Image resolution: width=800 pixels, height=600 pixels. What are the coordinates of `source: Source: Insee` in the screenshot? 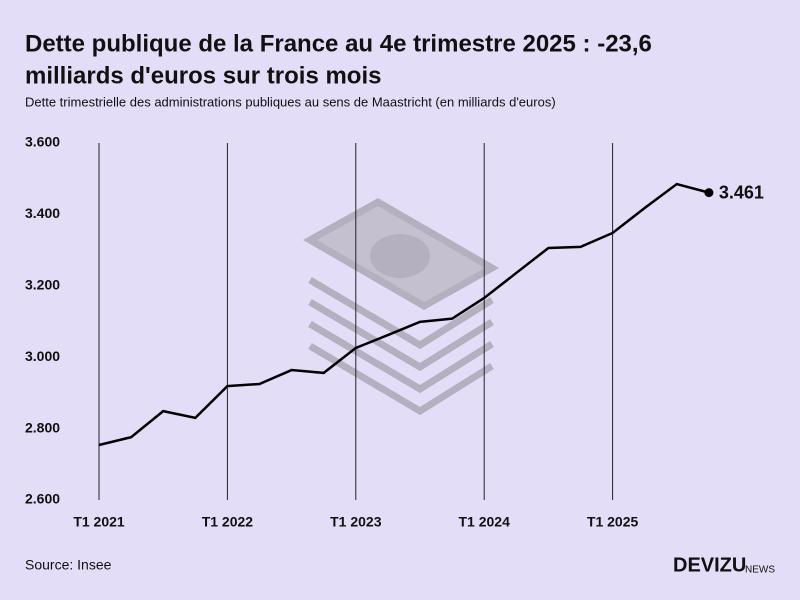 It's located at (68, 565).